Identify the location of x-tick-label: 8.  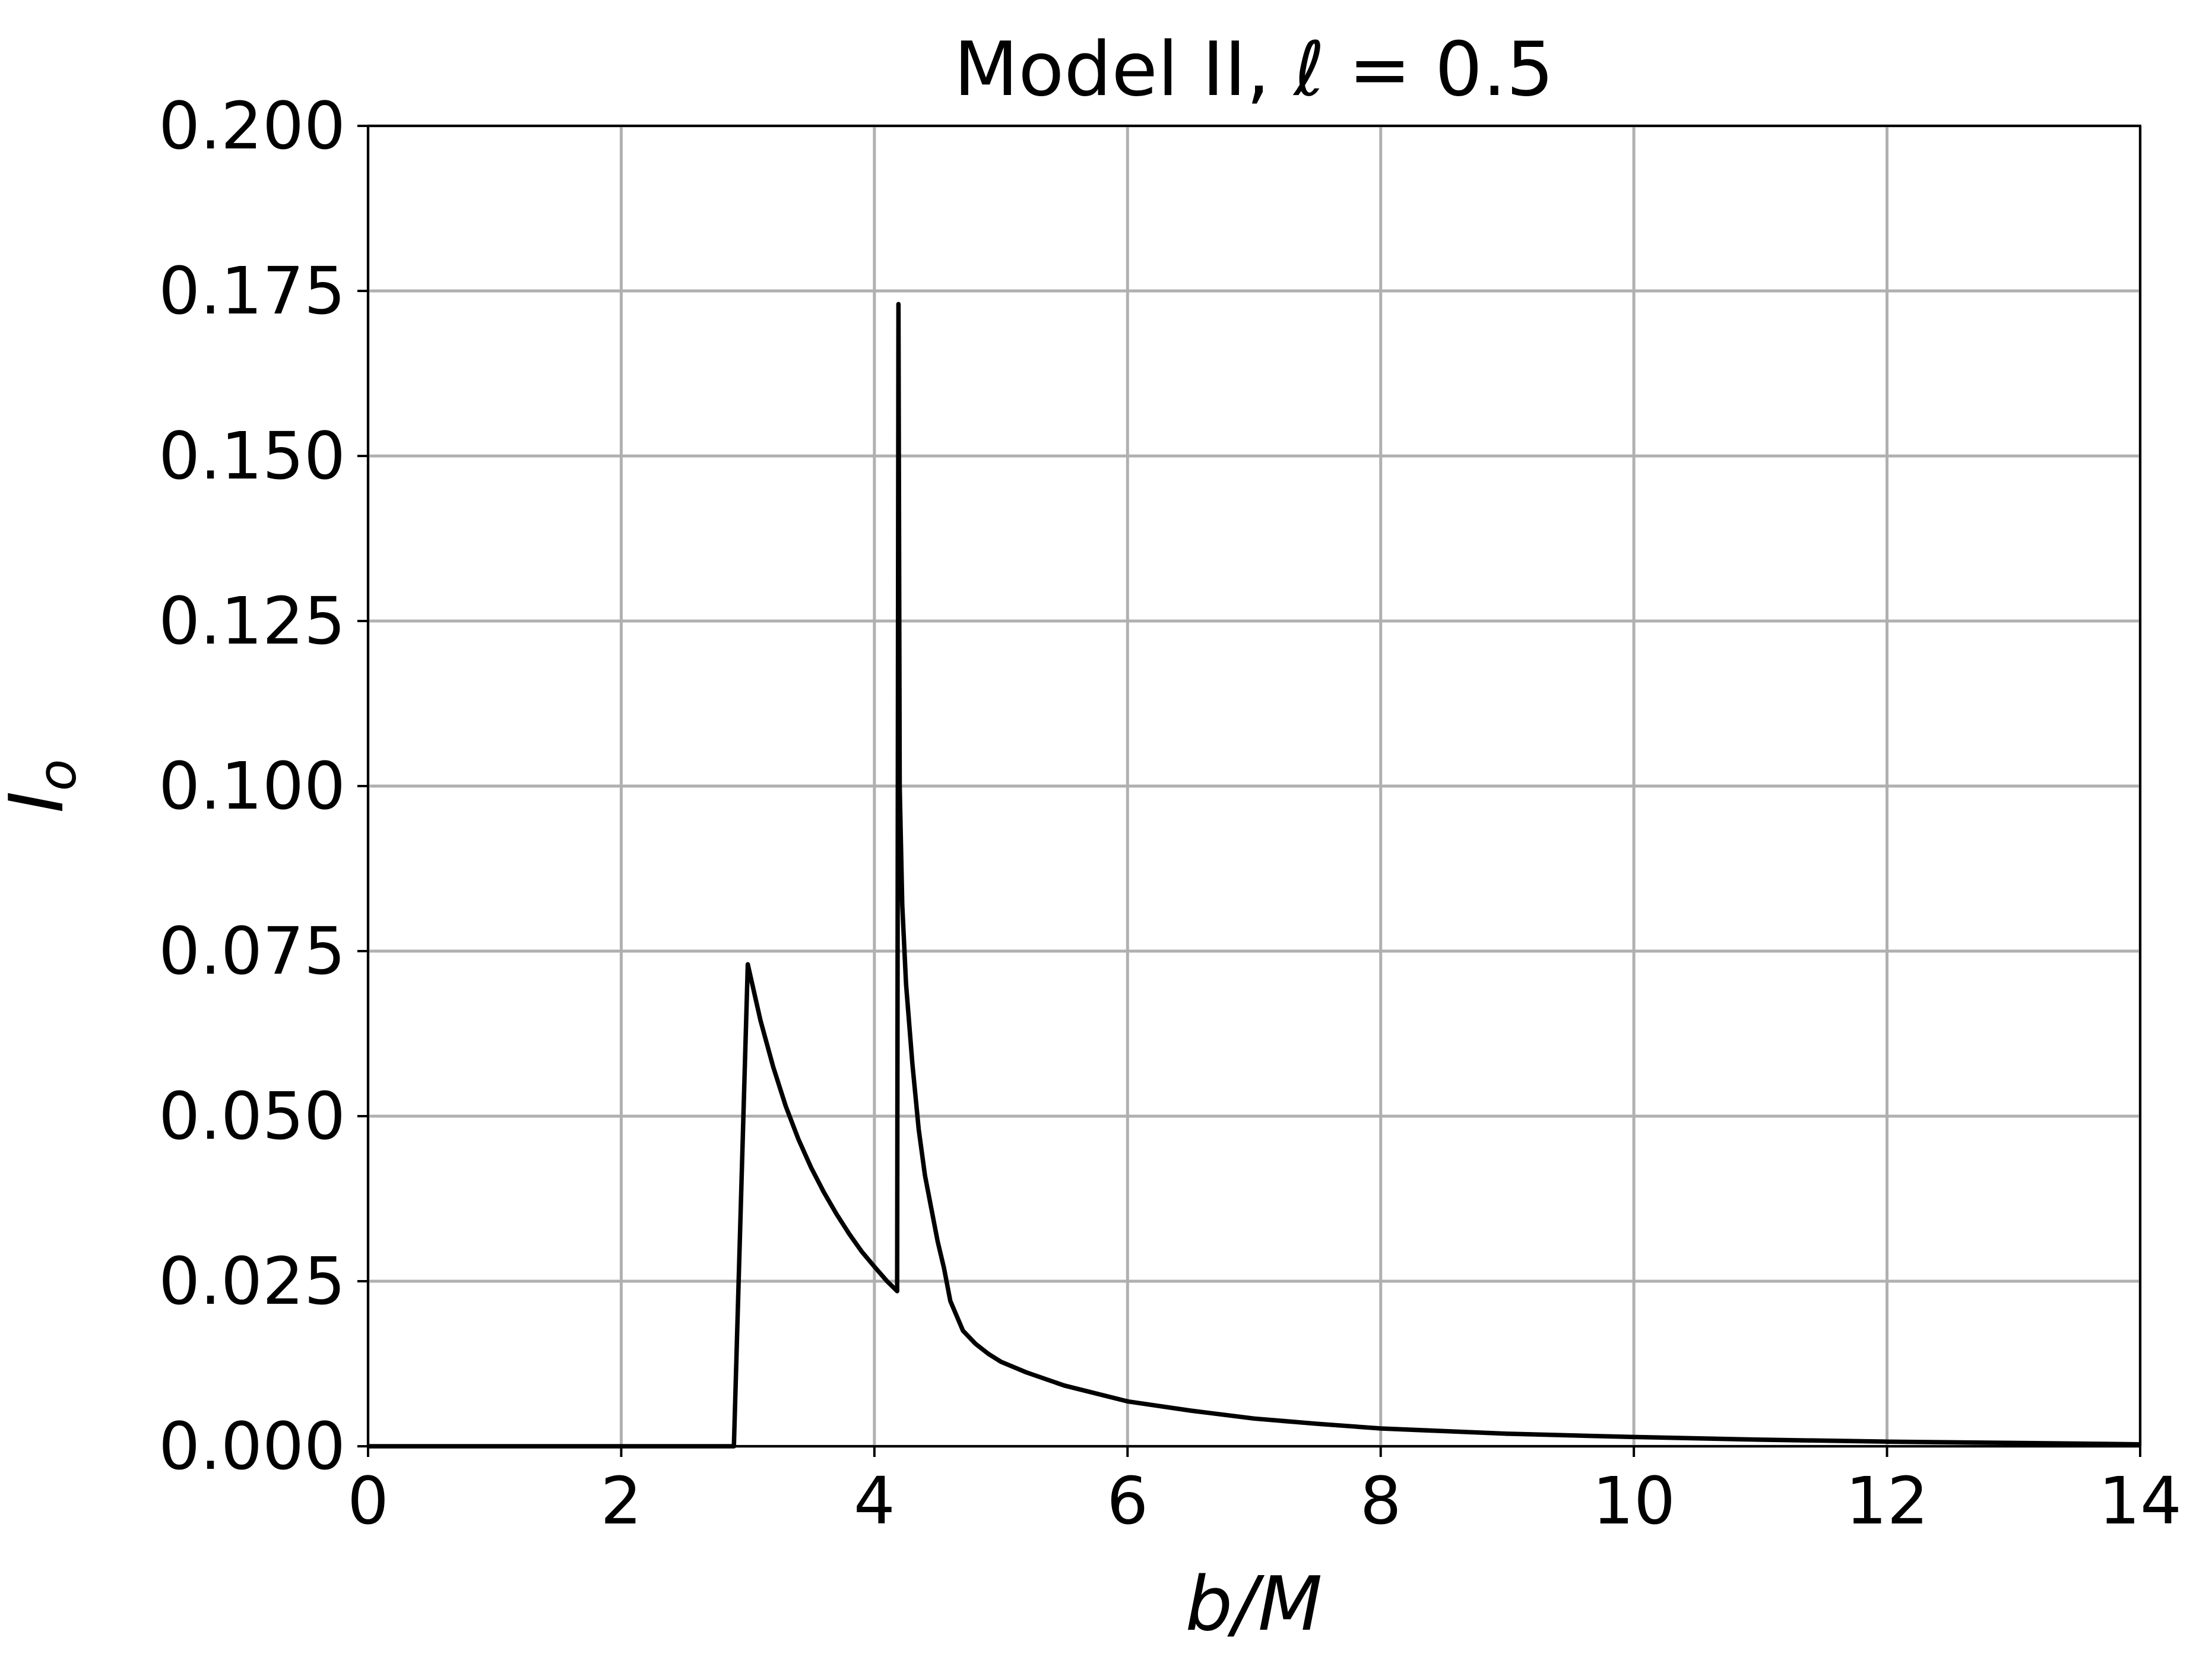
(1381, 1501).